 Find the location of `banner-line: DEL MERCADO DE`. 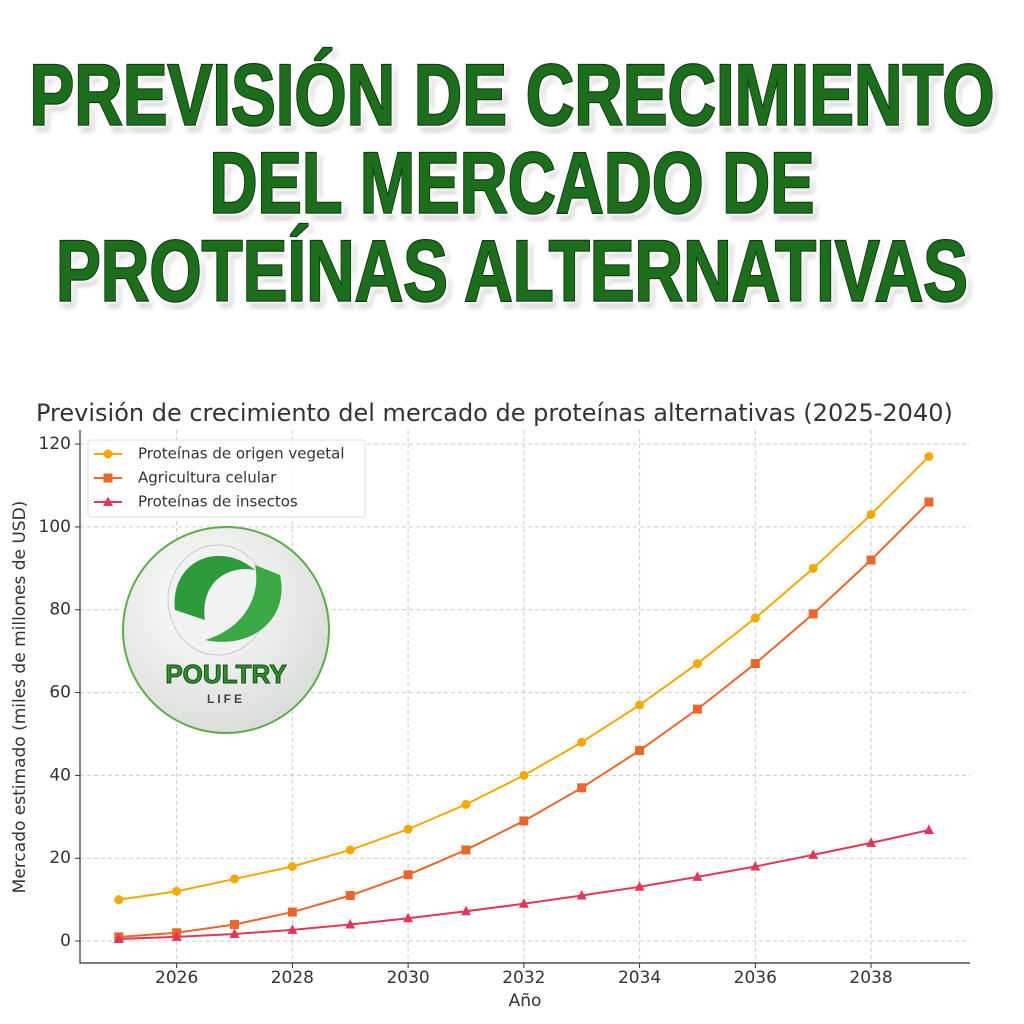

banner-line: DEL MERCADO DE is located at coordinates (512, 184).